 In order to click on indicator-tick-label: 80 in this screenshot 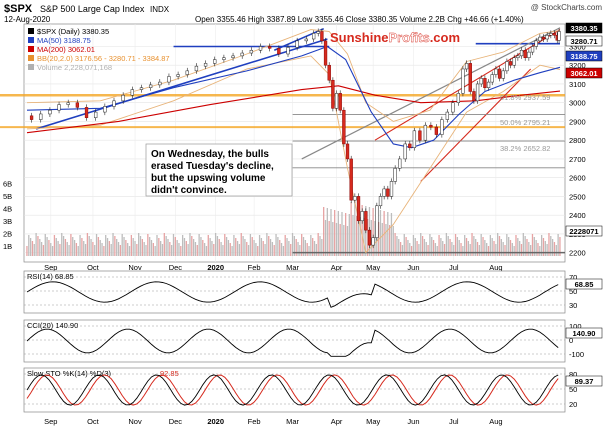, I will do `click(573, 374)`.